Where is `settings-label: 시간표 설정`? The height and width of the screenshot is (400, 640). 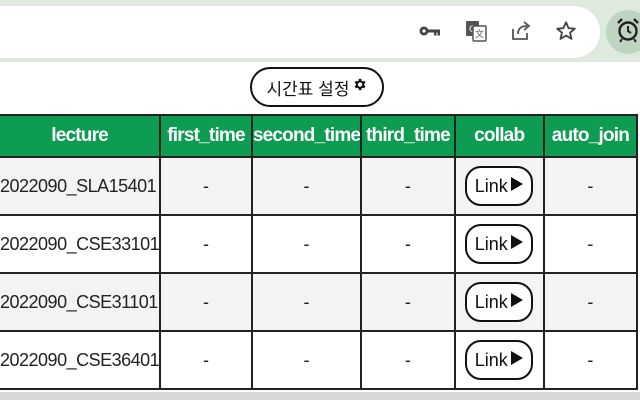 settings-label: 시간표 설정 is located at coordinates (308, 89).